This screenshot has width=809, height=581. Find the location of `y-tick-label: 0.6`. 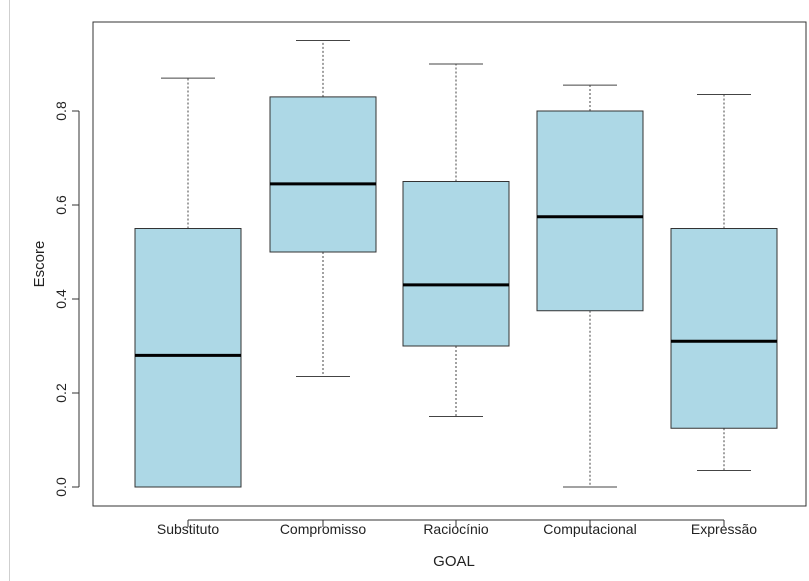

y-tick-label: 0.6 is located at coordinates (61, 205).